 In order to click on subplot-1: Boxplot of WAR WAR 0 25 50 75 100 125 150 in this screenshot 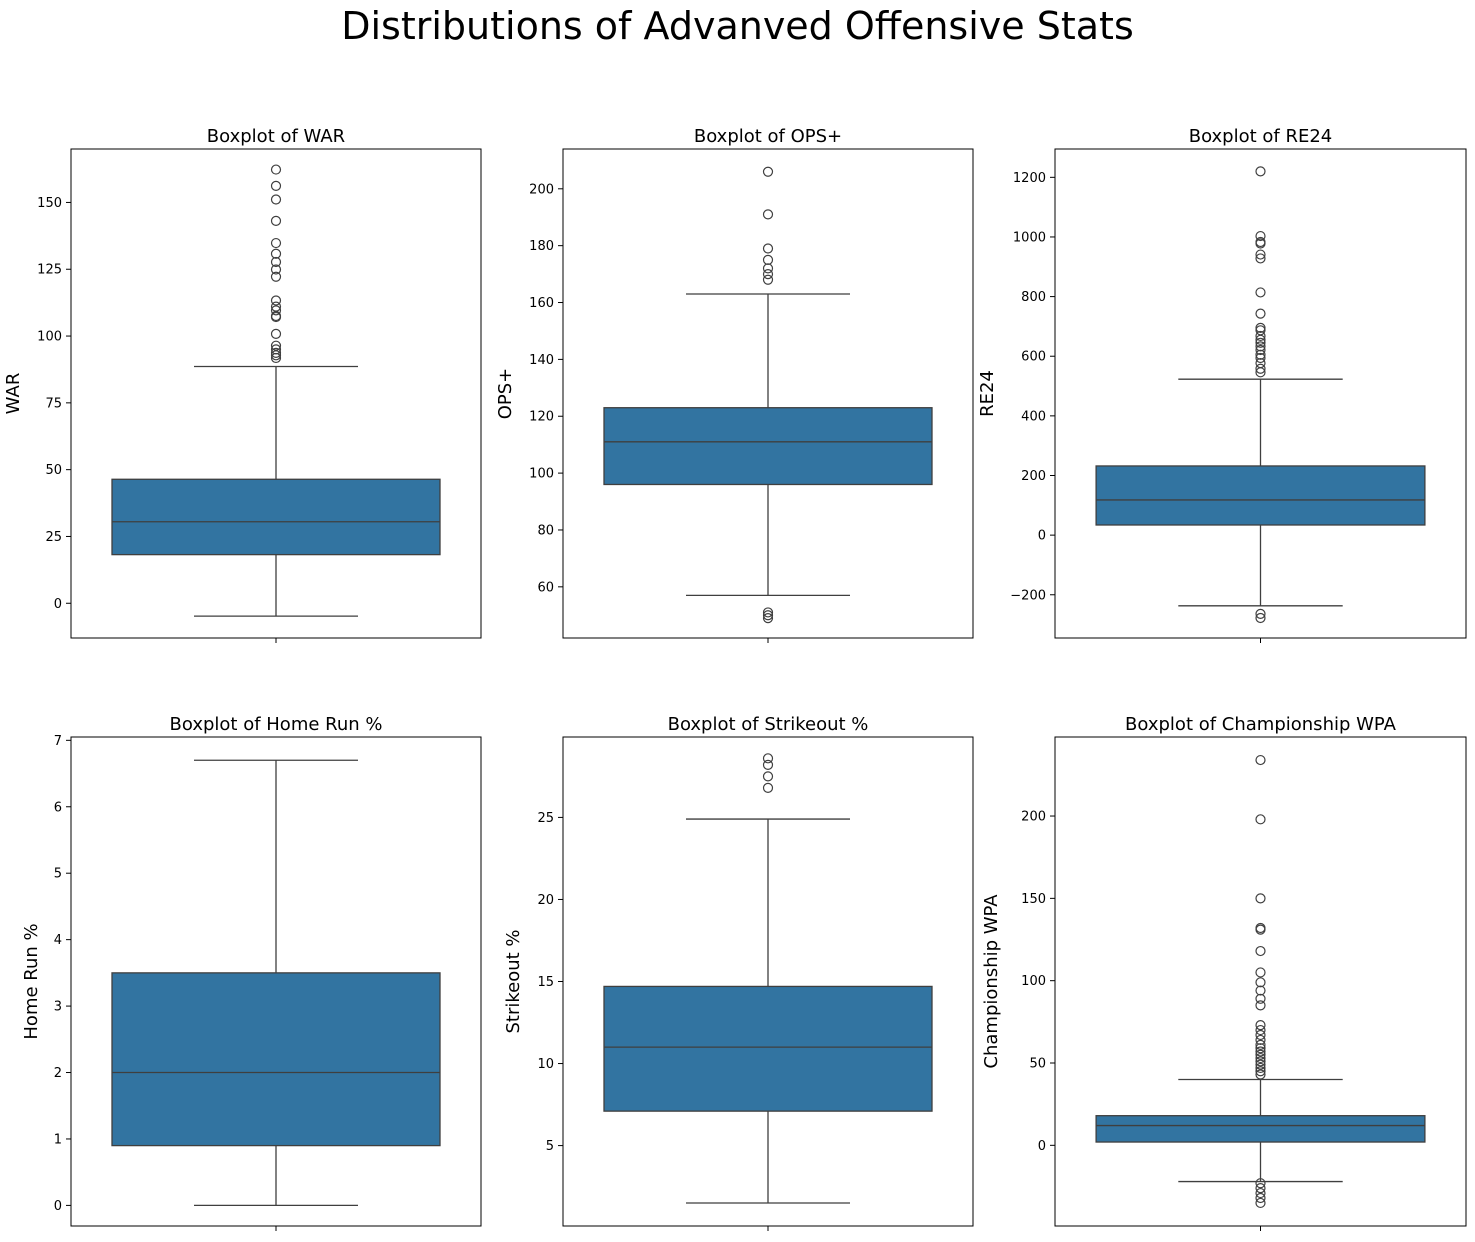, I will do `click(242, 384)`.